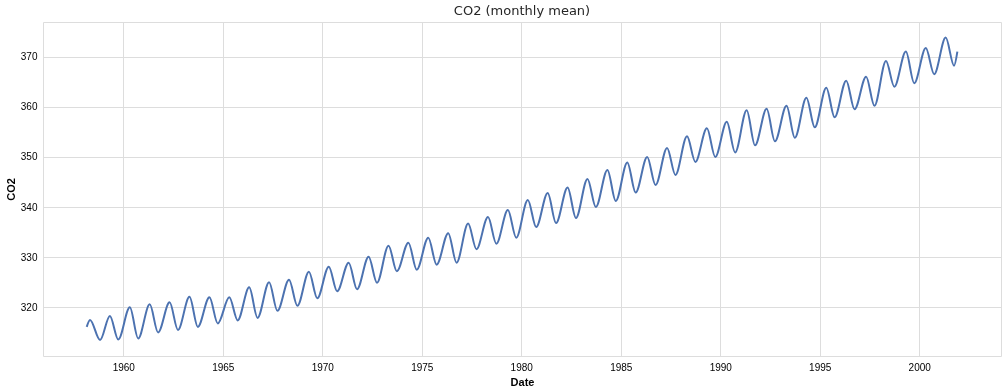 This screenshot has width=1006, height=392. Describe the element at coordinates (422, 367) in the screenshot. I see `x-tick-label: 1975` at that location.